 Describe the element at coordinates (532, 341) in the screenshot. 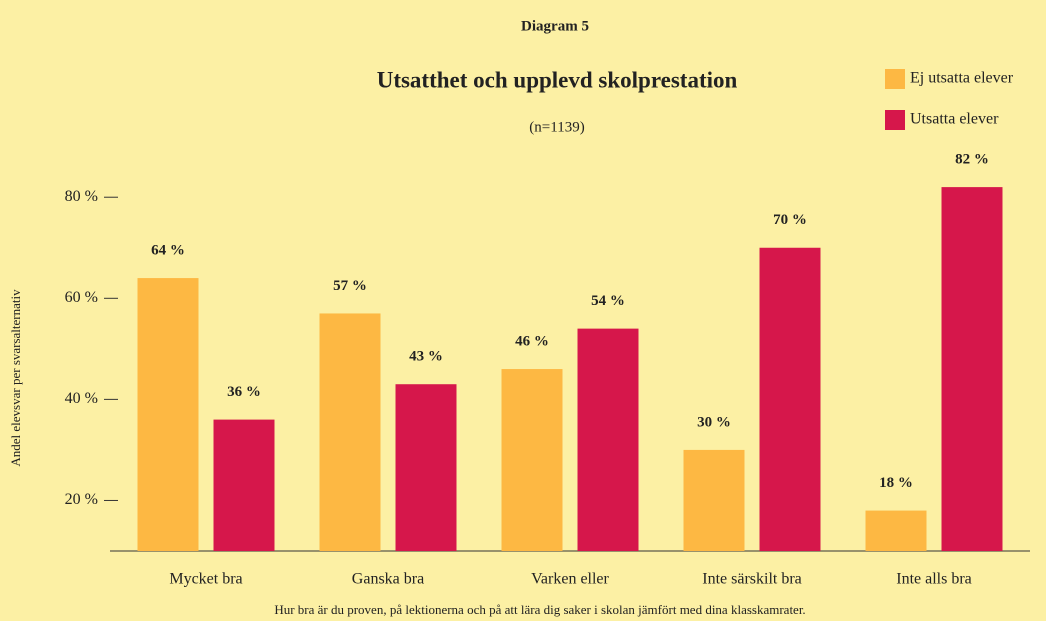

I see `value-label: 46 %` at that location.